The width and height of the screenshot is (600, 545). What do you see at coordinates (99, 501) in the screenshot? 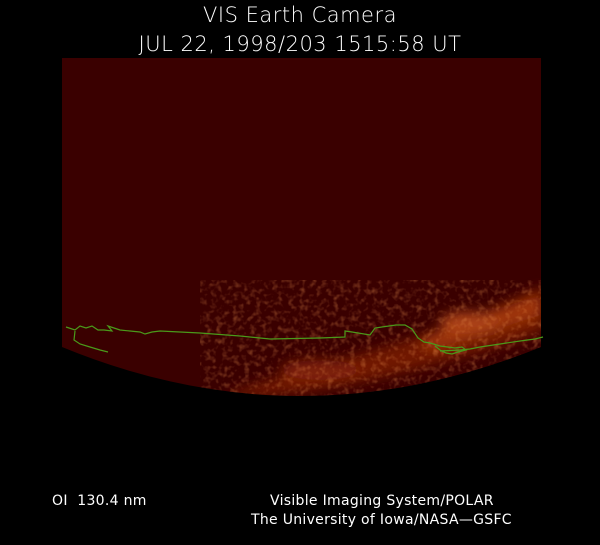
I see `wavelength-label: OI 130.4 nm` at bounding box center [99, 501].